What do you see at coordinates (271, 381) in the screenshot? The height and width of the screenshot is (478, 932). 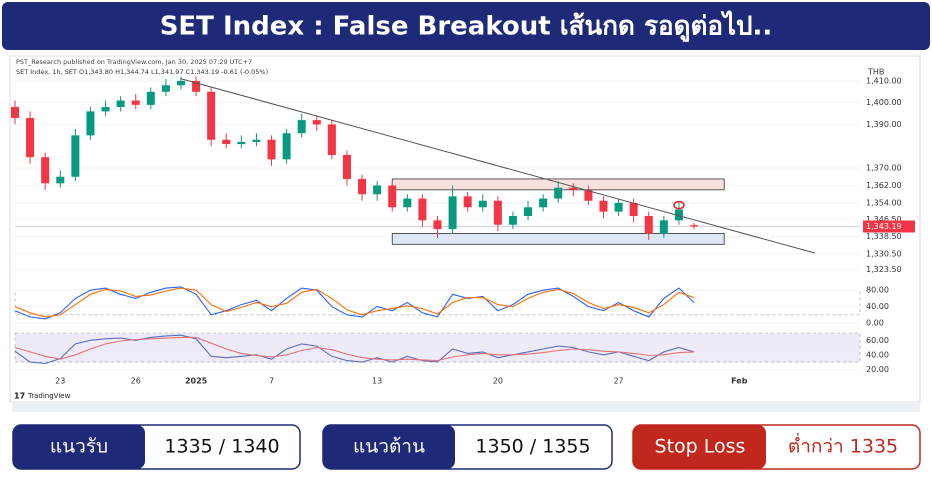 I see `x-tick-label: 7` at bounding box center [271, 381].